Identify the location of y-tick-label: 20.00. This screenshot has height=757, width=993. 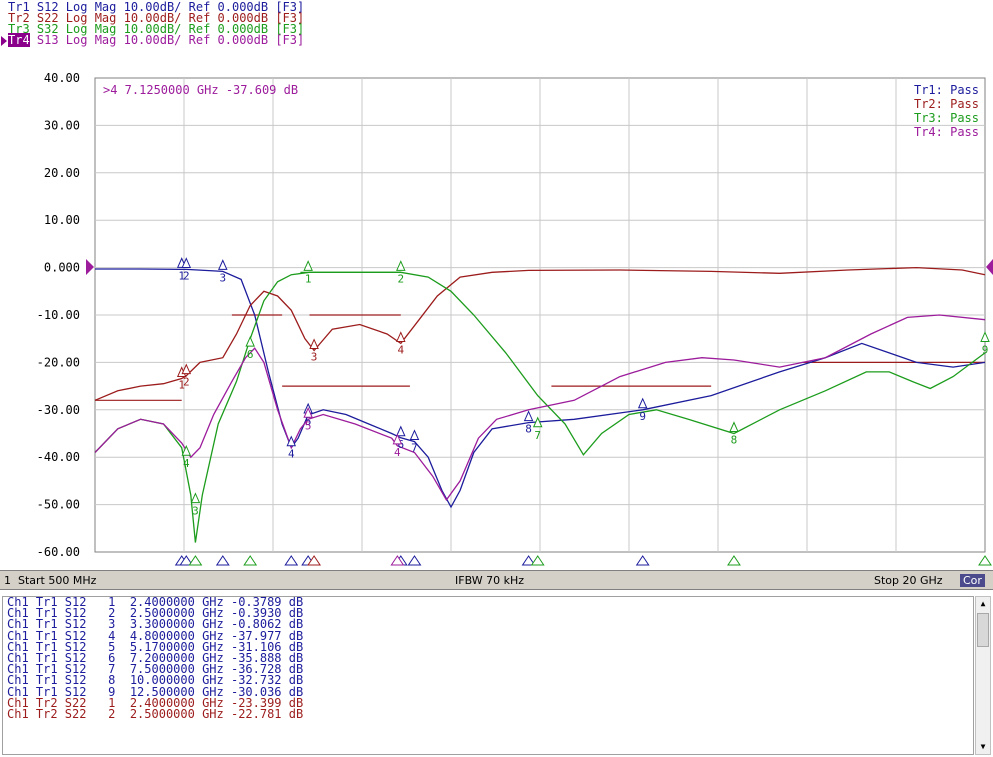
(62, 173).